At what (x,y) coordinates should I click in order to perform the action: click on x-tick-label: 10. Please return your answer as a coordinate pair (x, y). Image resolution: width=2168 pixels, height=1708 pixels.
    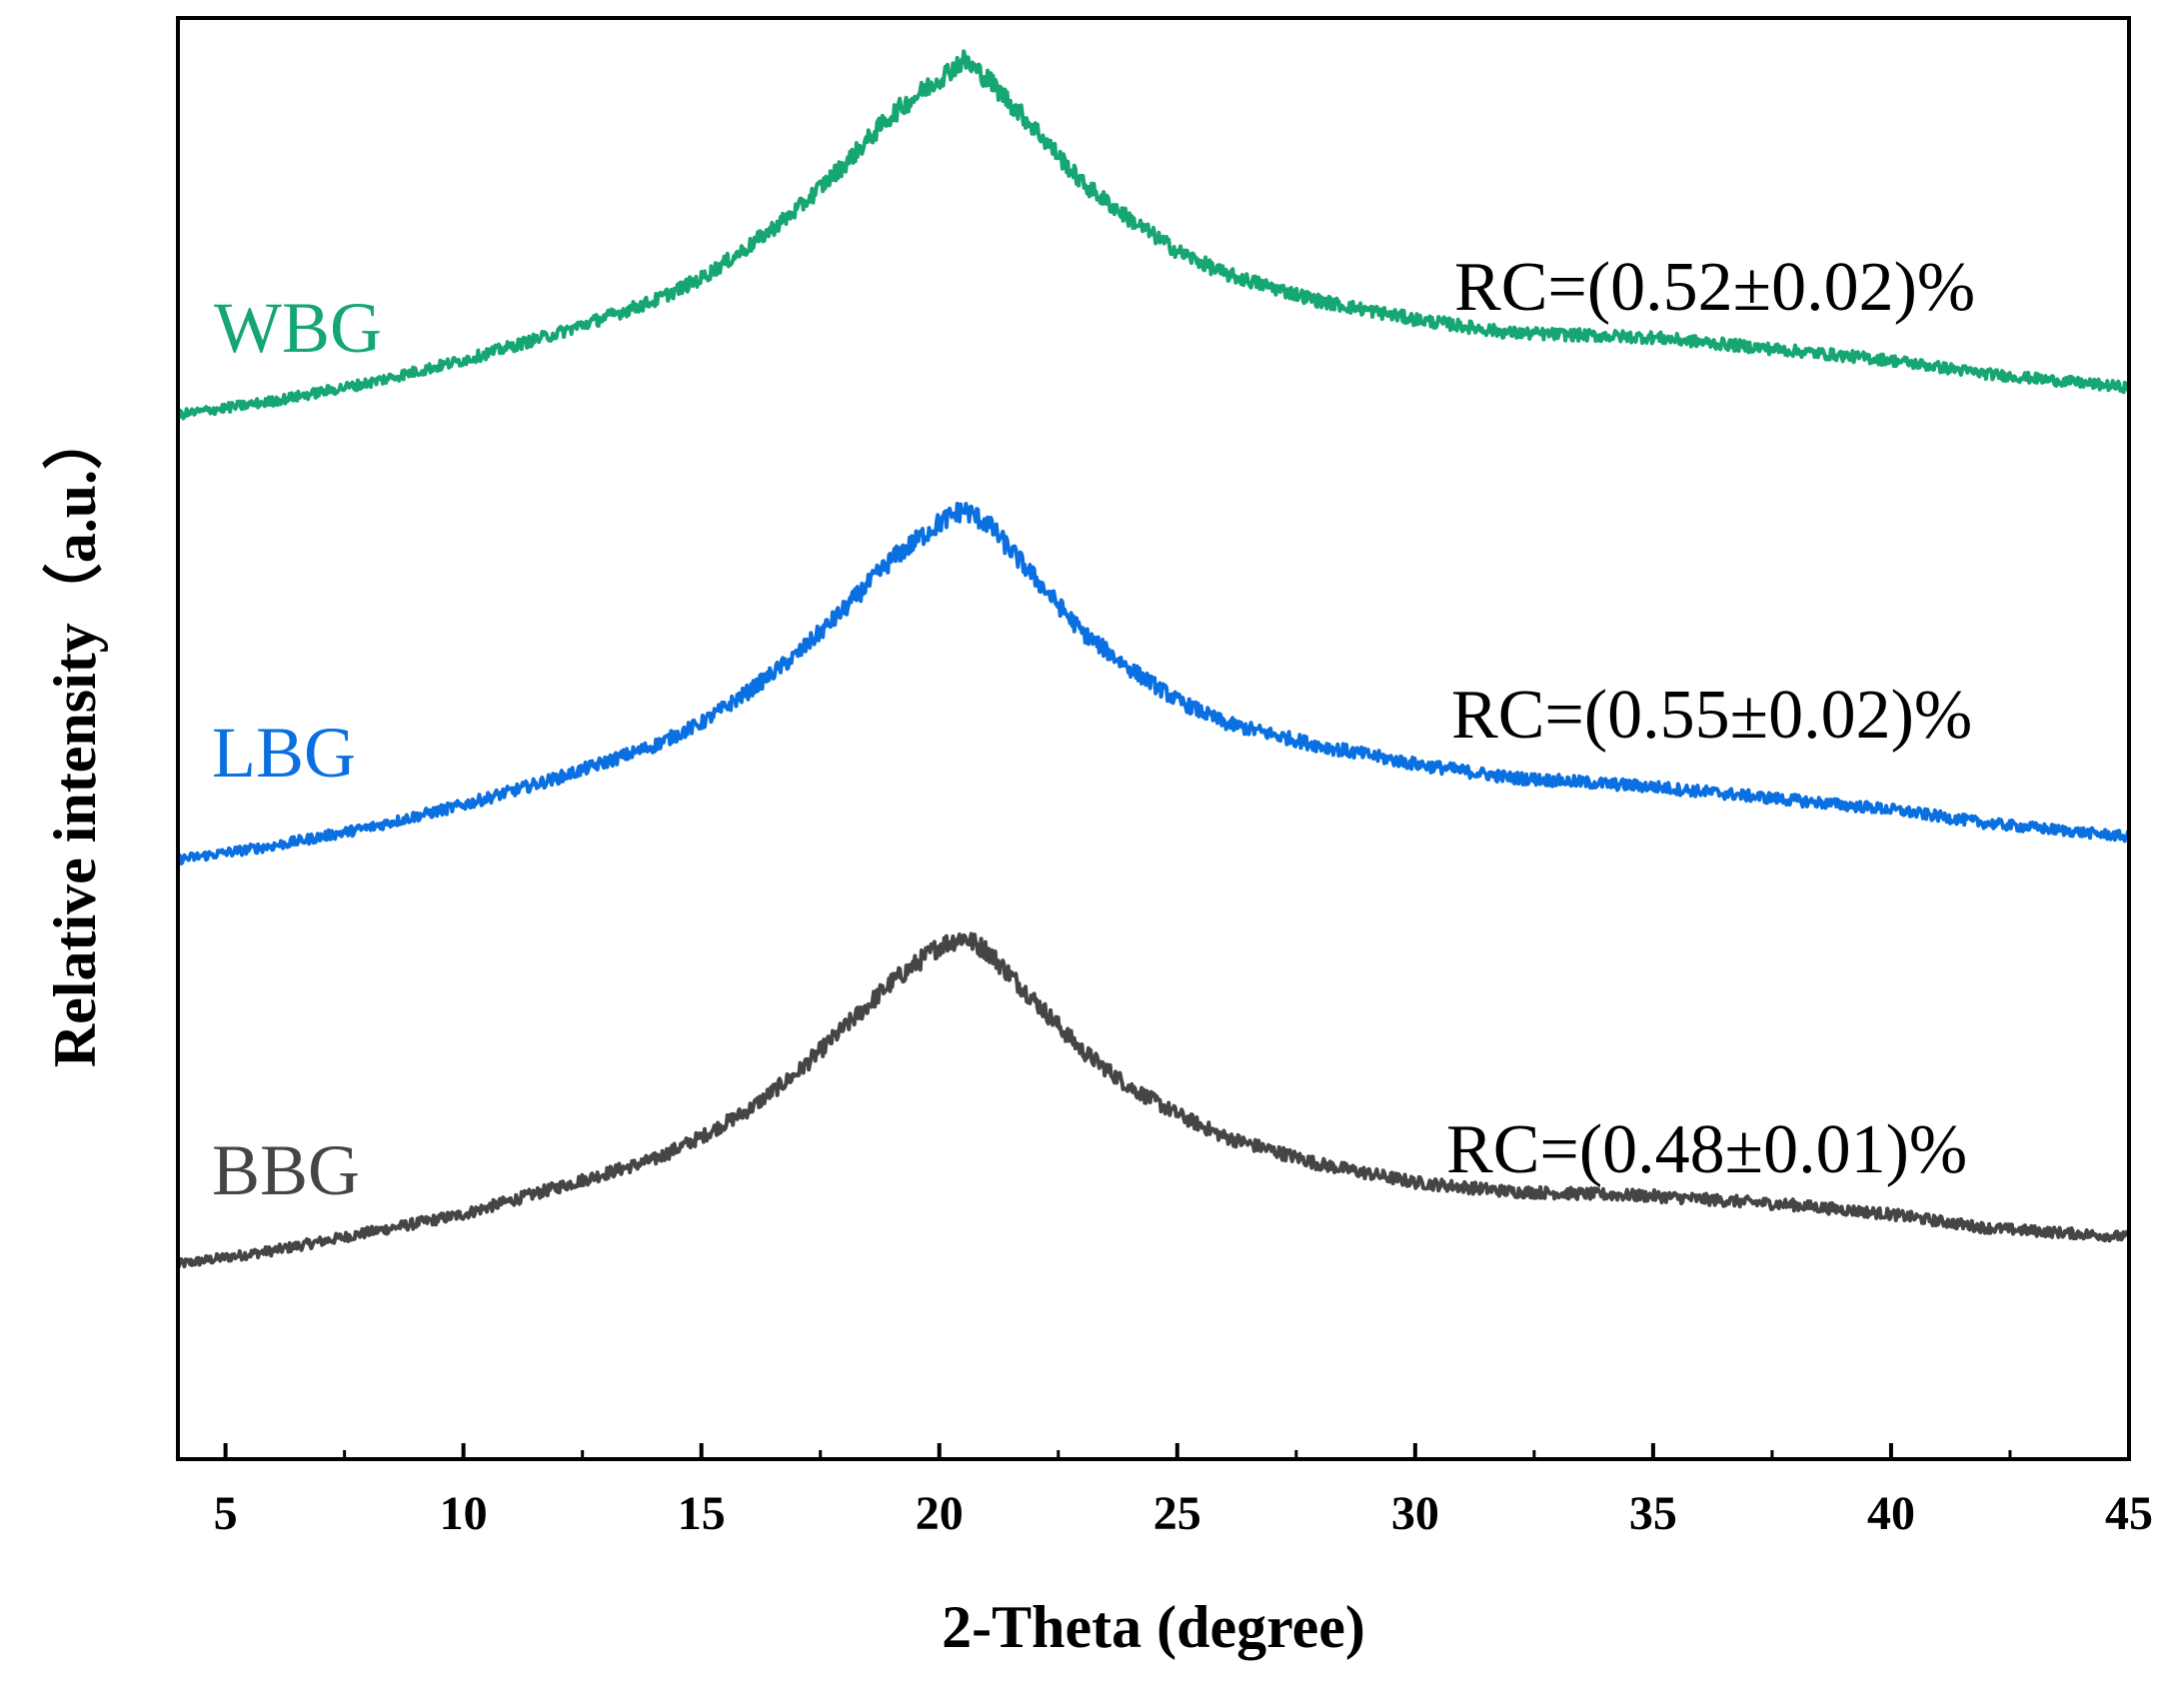
    Looking at the image, I should click on (464, 1513).